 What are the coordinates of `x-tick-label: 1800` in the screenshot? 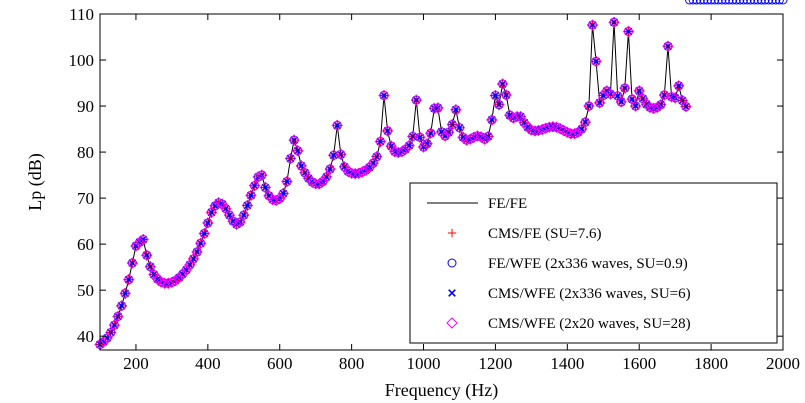 It's located at (711, 363).